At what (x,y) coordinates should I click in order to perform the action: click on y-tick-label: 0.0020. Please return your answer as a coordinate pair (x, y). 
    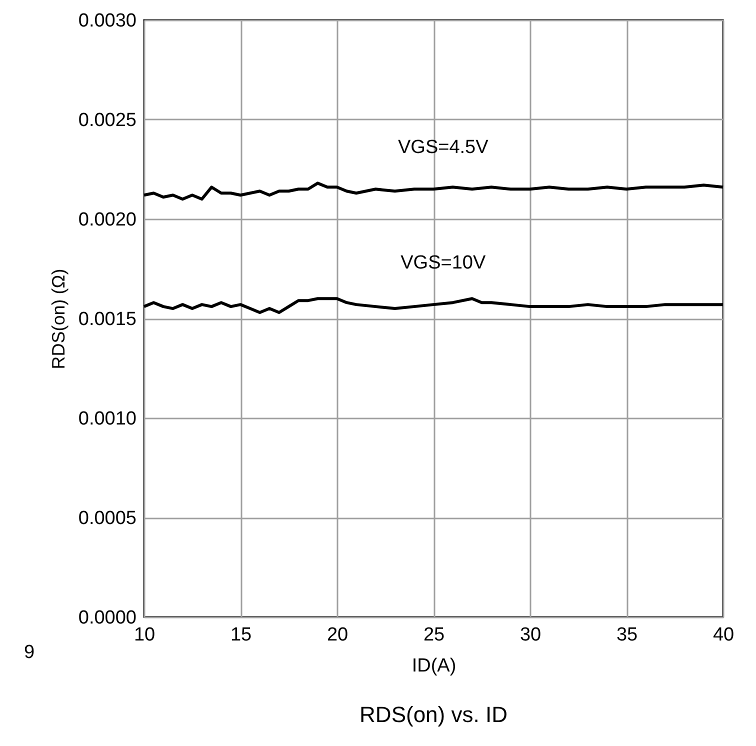
    Looking at the image, I should click on (107, 220).